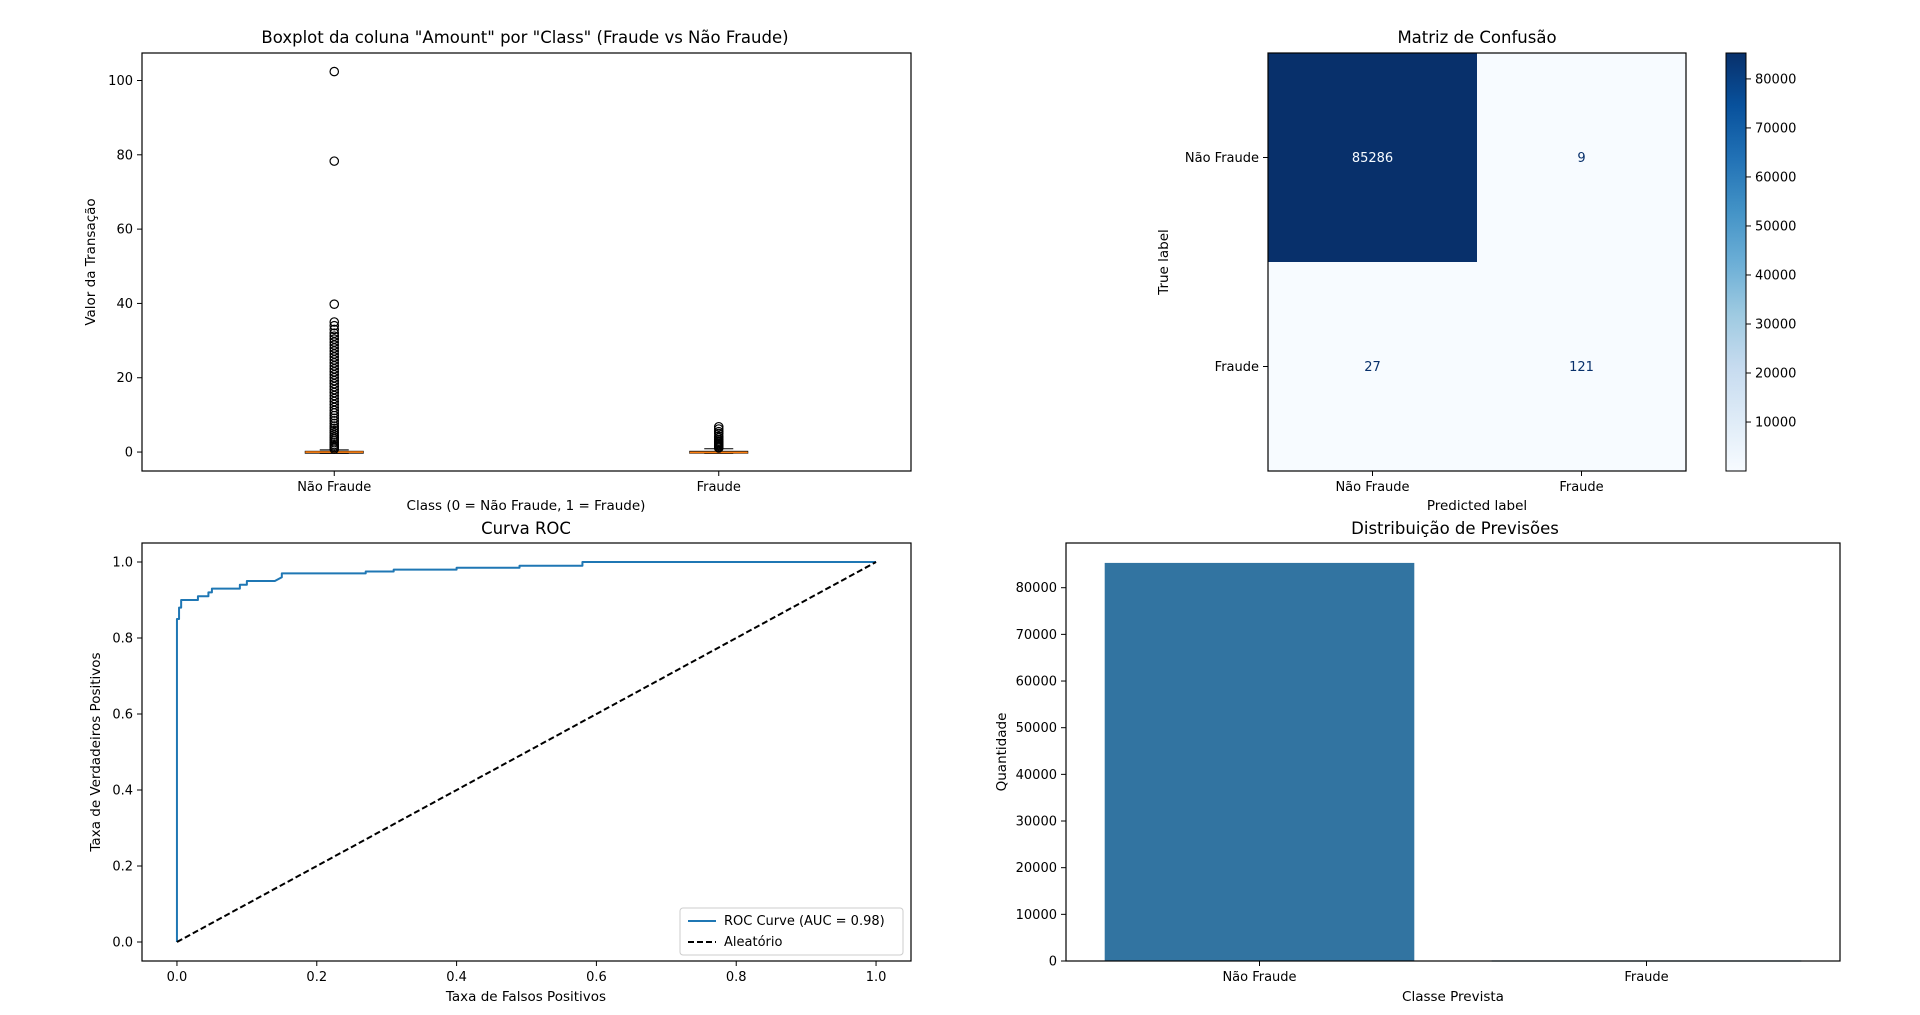 This screenshot has height=1015, width=1920. What do you see at coordinates (122, 563) in the screenshot?
I see `roc-y-tick-label: 1.0` at bounding box center [122, 563].